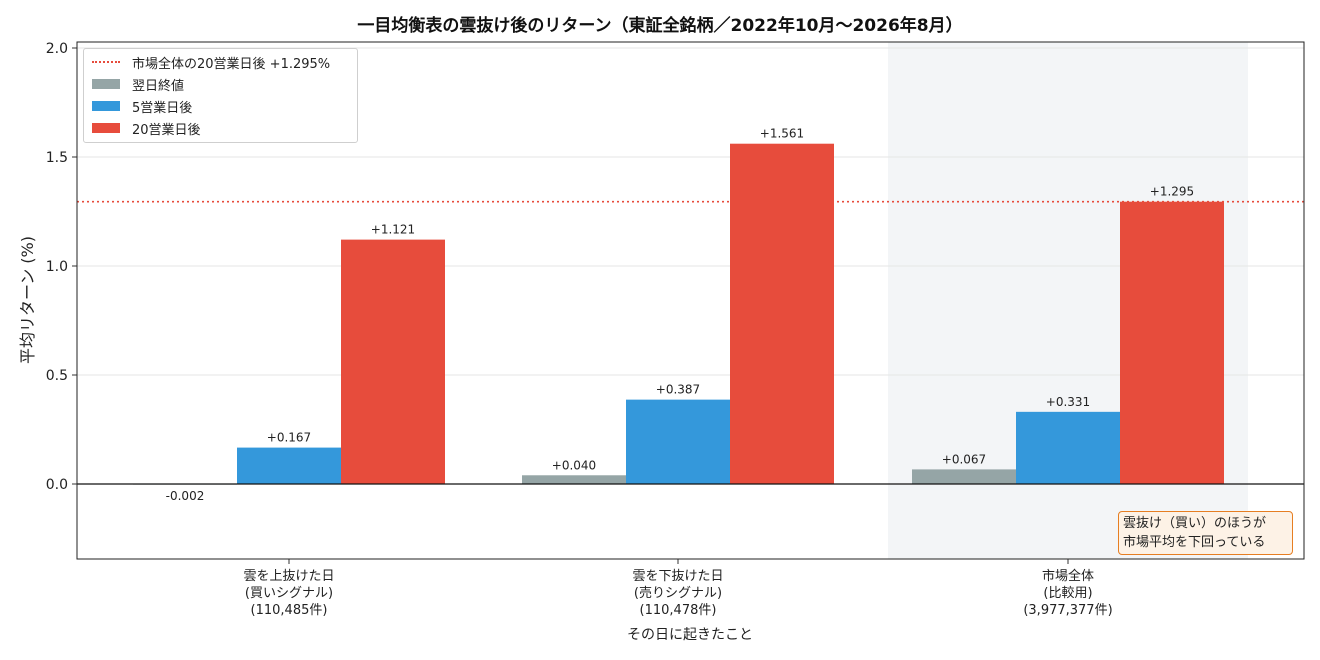 The image size is (1320, 660). I want to click on red-swatch, so click(106, 128).